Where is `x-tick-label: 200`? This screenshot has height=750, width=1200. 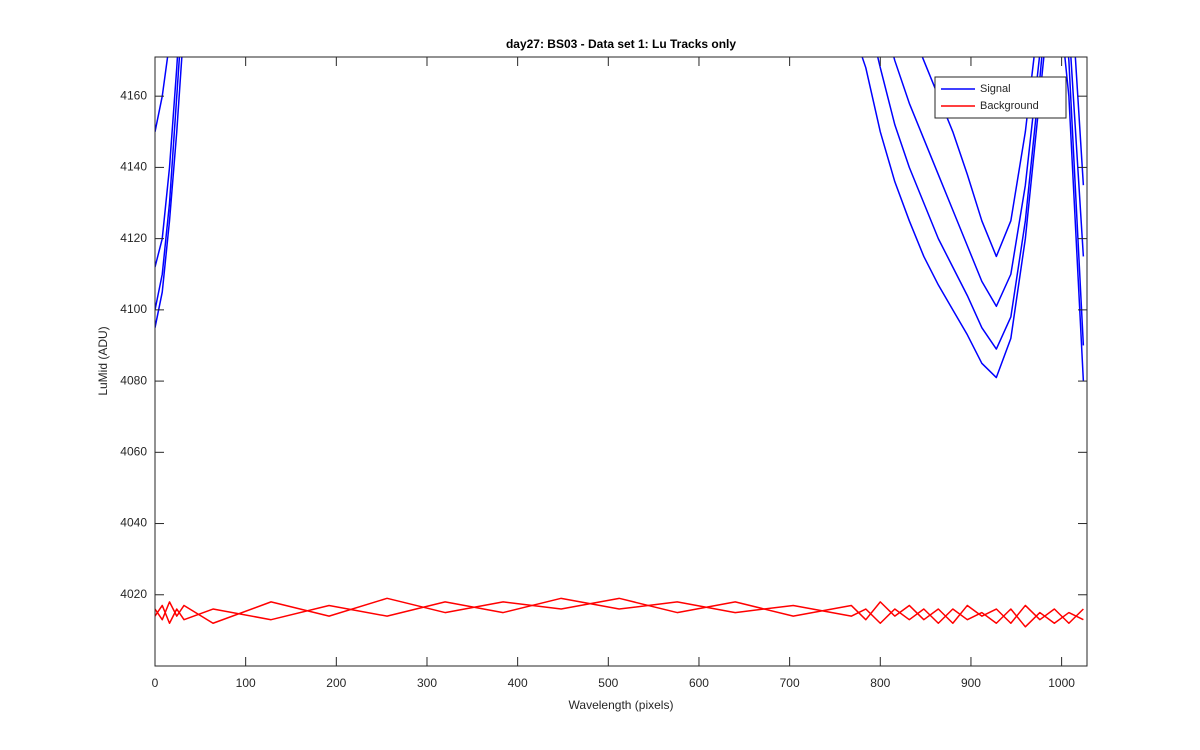 x-tick-label: 200 is located at coordinates (336, 683).